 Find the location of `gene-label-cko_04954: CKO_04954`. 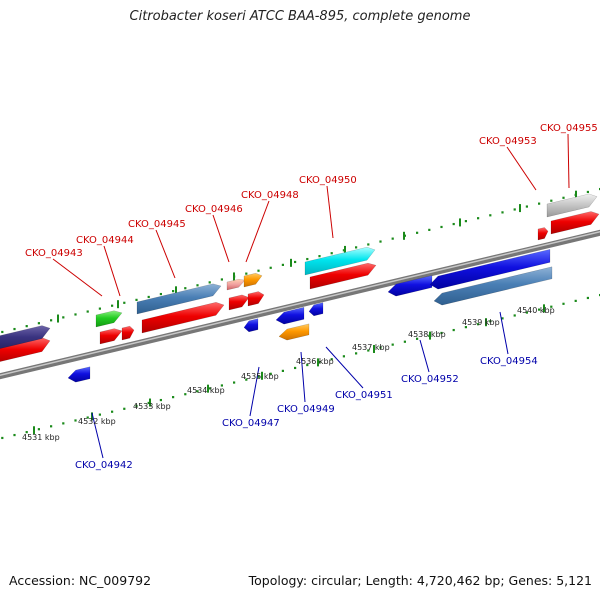

gene-label-cko_04954: CKO_04954 is located at coordinates (509, 361).